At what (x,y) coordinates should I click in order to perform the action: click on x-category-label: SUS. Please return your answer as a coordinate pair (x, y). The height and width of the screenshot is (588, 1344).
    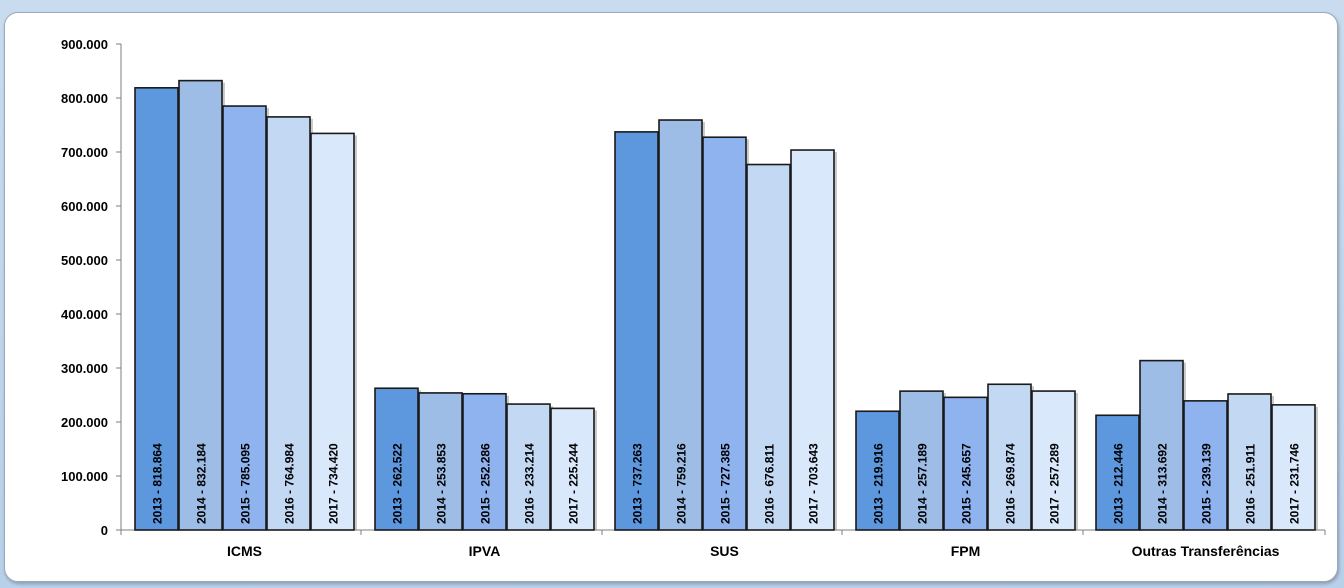
    Looking at the image, I should click on (724, 551).